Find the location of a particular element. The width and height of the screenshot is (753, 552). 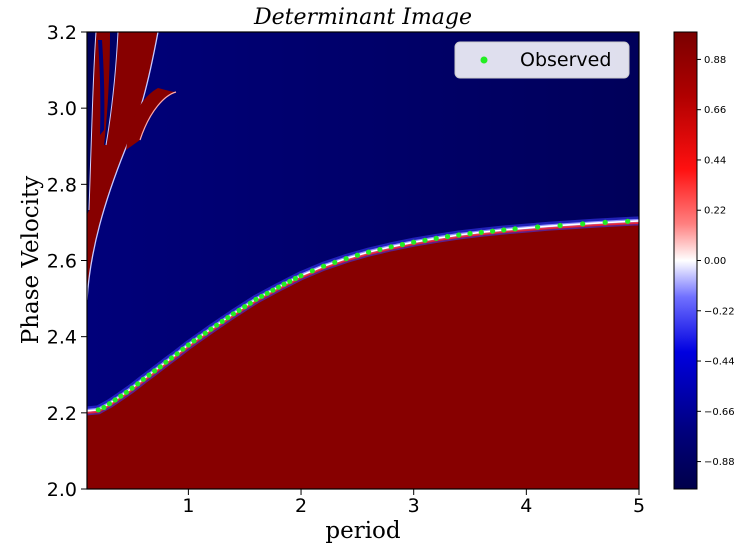

y-tick-label: 2.6 is located at coordinates (62, 262).